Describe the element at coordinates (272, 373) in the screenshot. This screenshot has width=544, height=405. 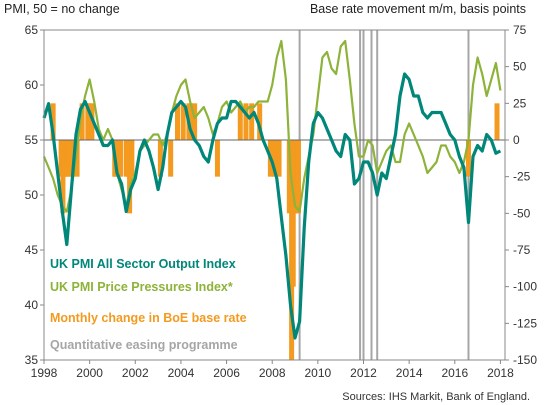
I see `x-tick-label-5: 2008` at that location.